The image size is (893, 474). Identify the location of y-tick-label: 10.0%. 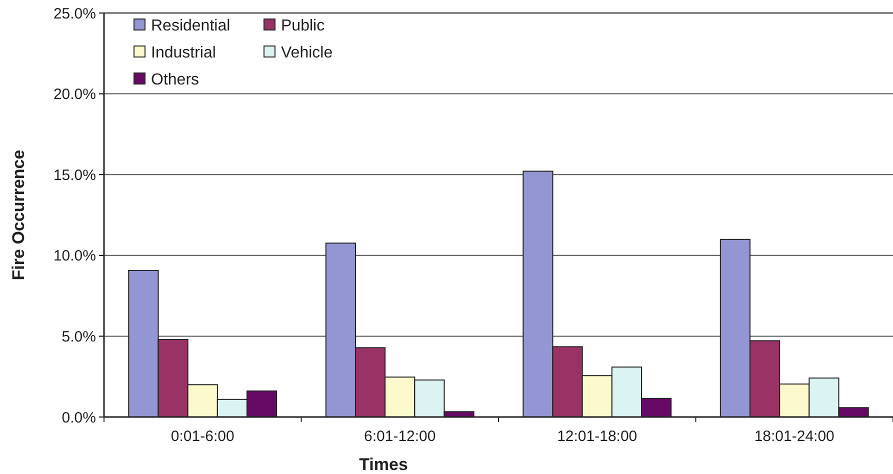
(74, 256).